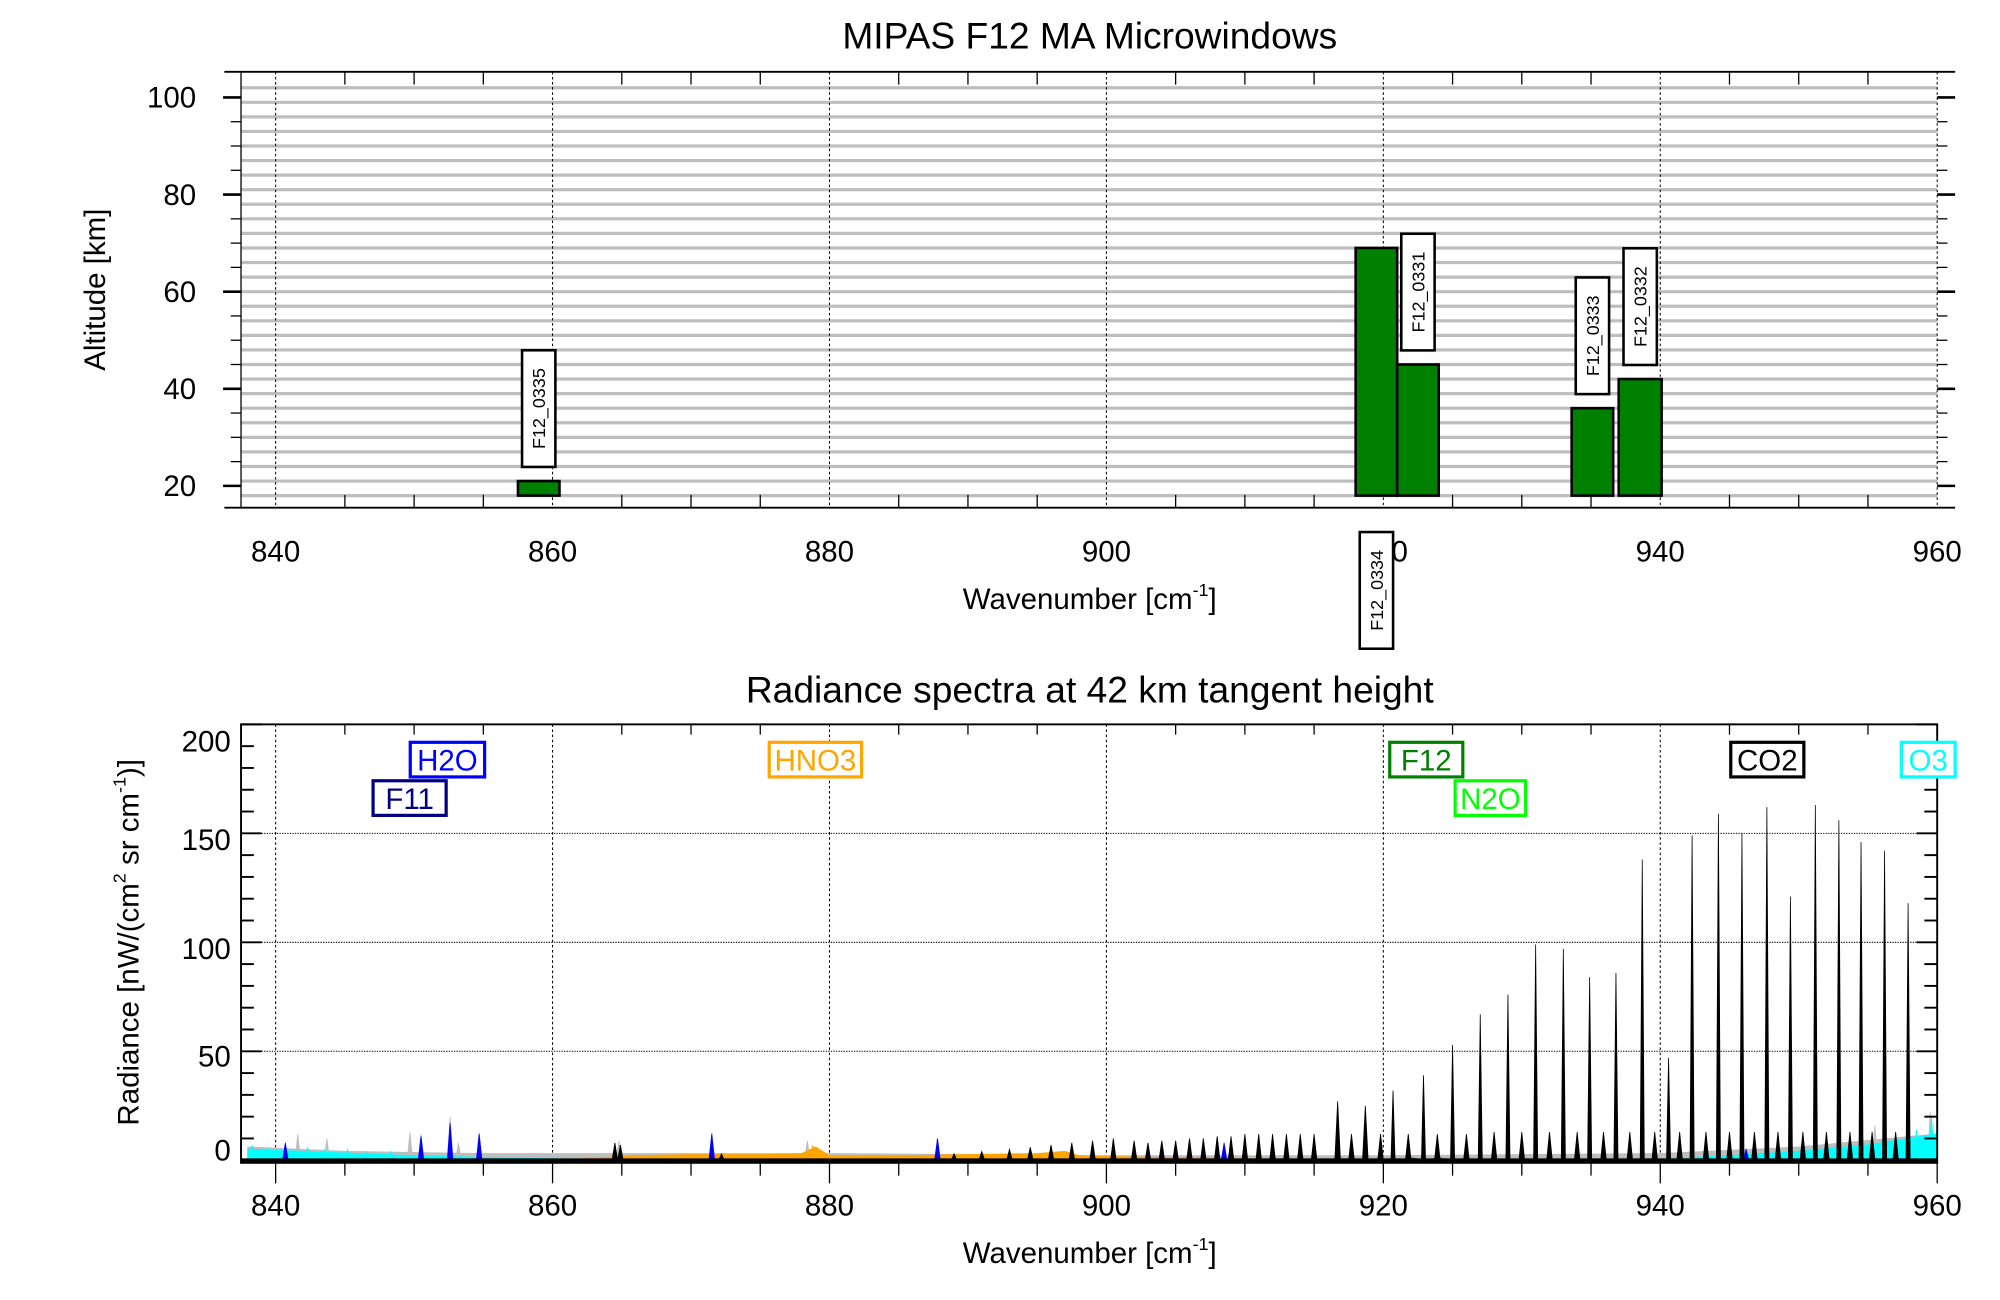  I want to click on x-tick-label: 860, so click(552, 552).